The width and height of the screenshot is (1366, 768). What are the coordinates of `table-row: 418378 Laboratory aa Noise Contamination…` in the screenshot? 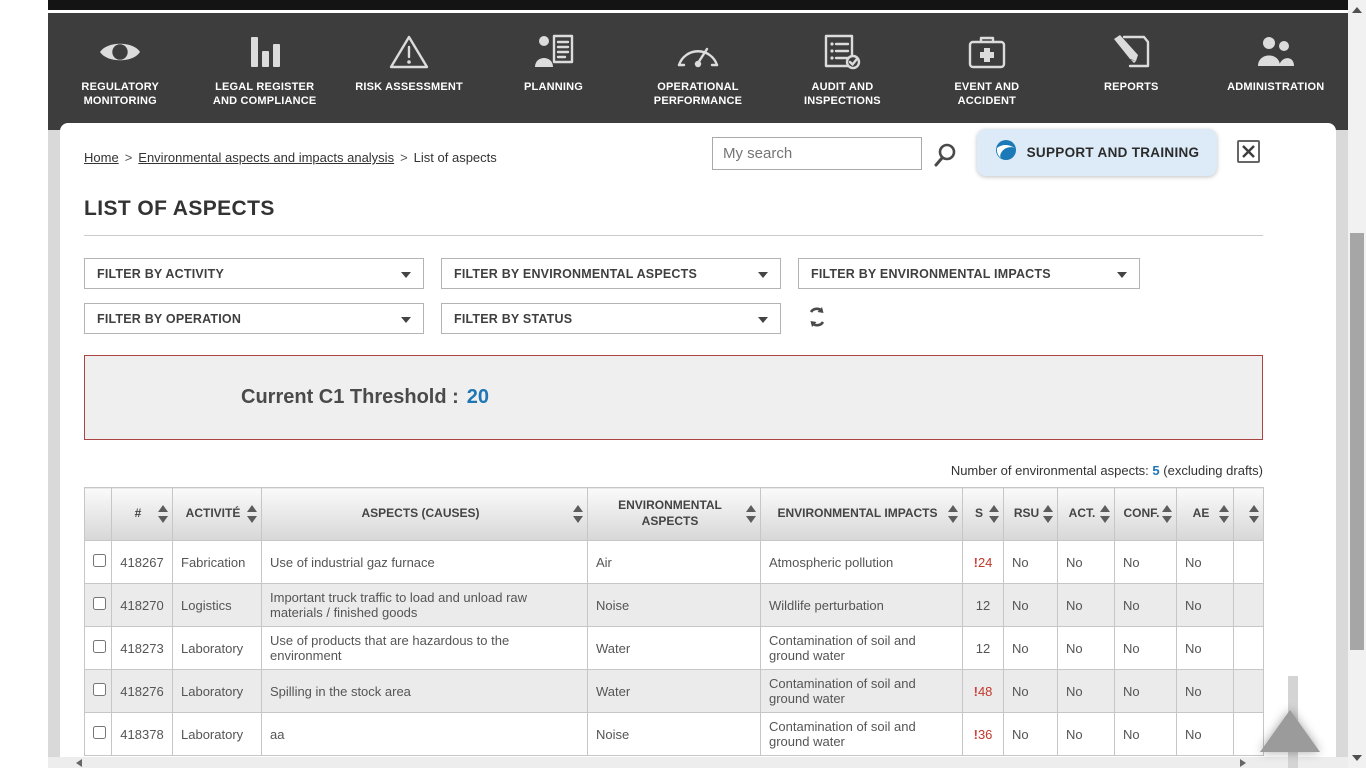 It's located at (674, 734).